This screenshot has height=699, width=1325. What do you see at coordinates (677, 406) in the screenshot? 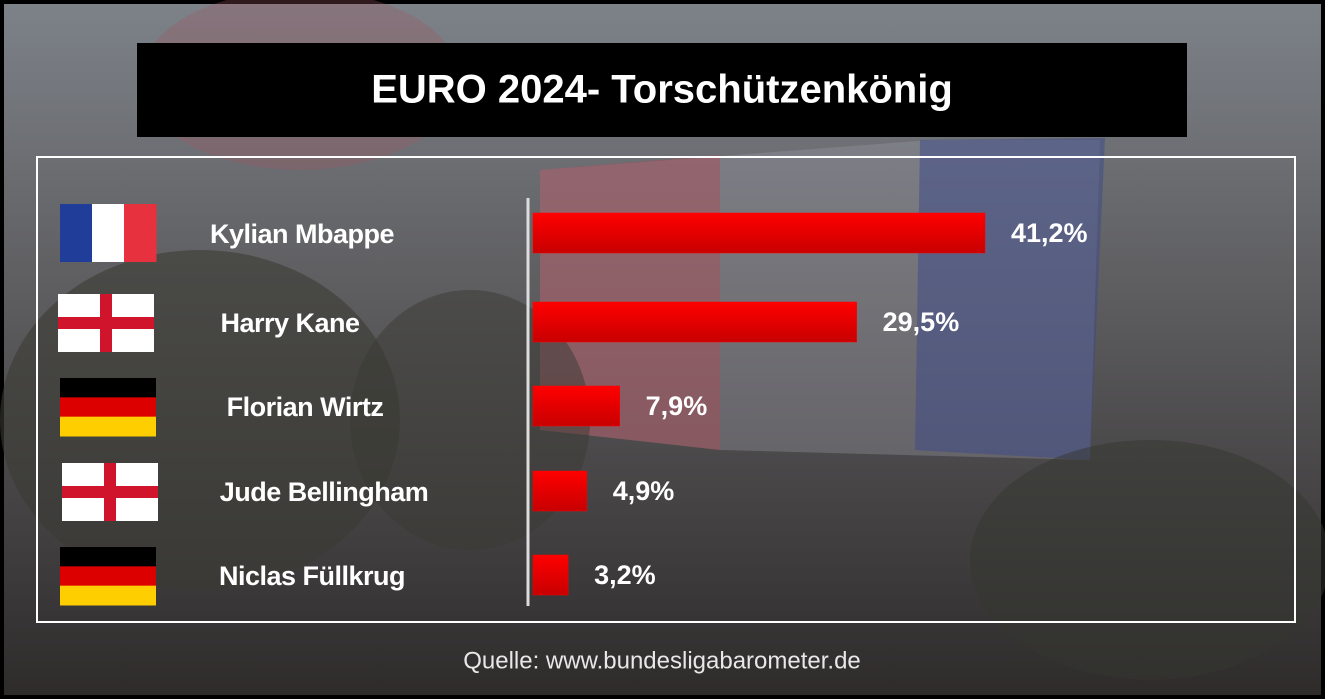
I see `value-label: 7,9%` at bounding box center [677, 406].